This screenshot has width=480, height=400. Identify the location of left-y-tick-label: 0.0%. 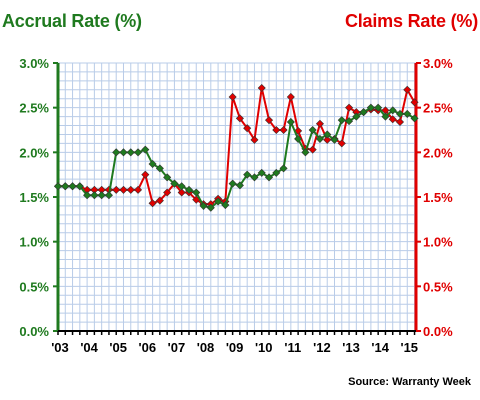
(34, 331).